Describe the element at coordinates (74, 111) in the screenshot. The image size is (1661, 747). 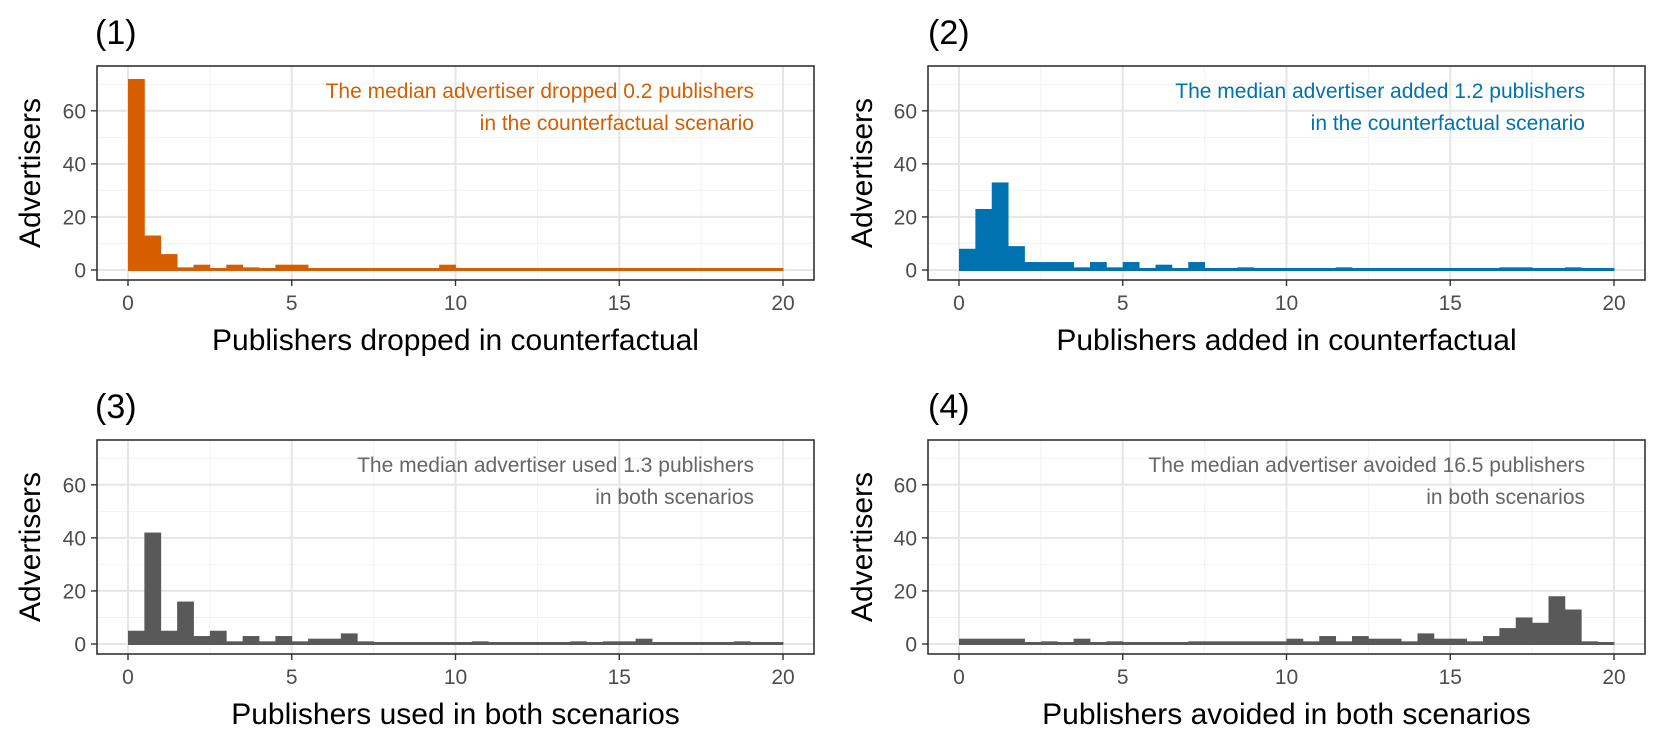
I see `y-tick-label: 60` at that location.